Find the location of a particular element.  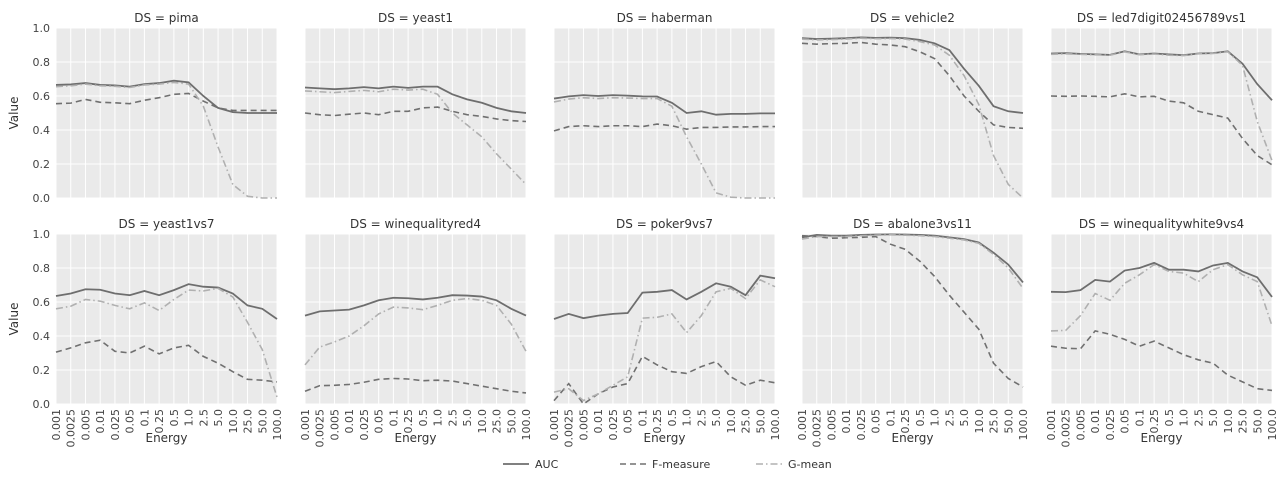

facet-vehicle2: DS = vehicle2 is located at coordinates (912, 105).